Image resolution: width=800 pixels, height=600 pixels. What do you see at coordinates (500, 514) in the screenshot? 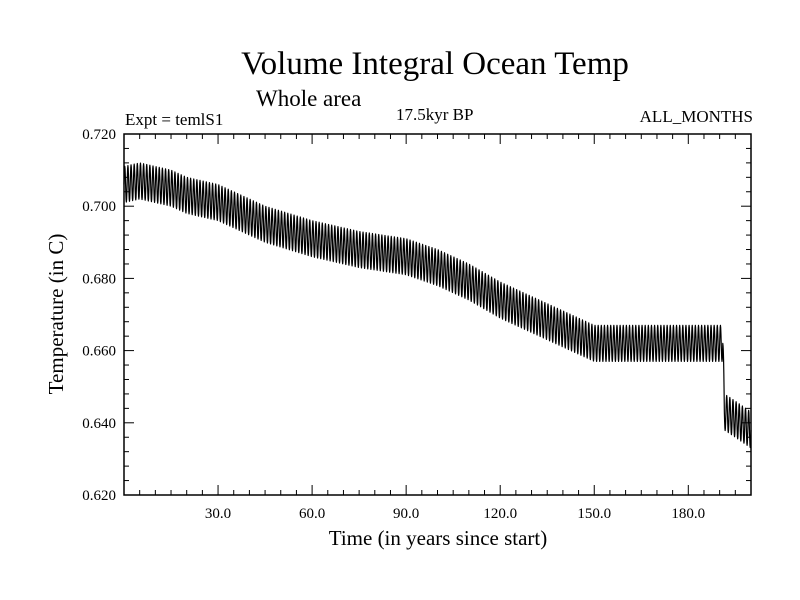
I see `x-tick-label: 120.0` at bounding box center [500, 514].